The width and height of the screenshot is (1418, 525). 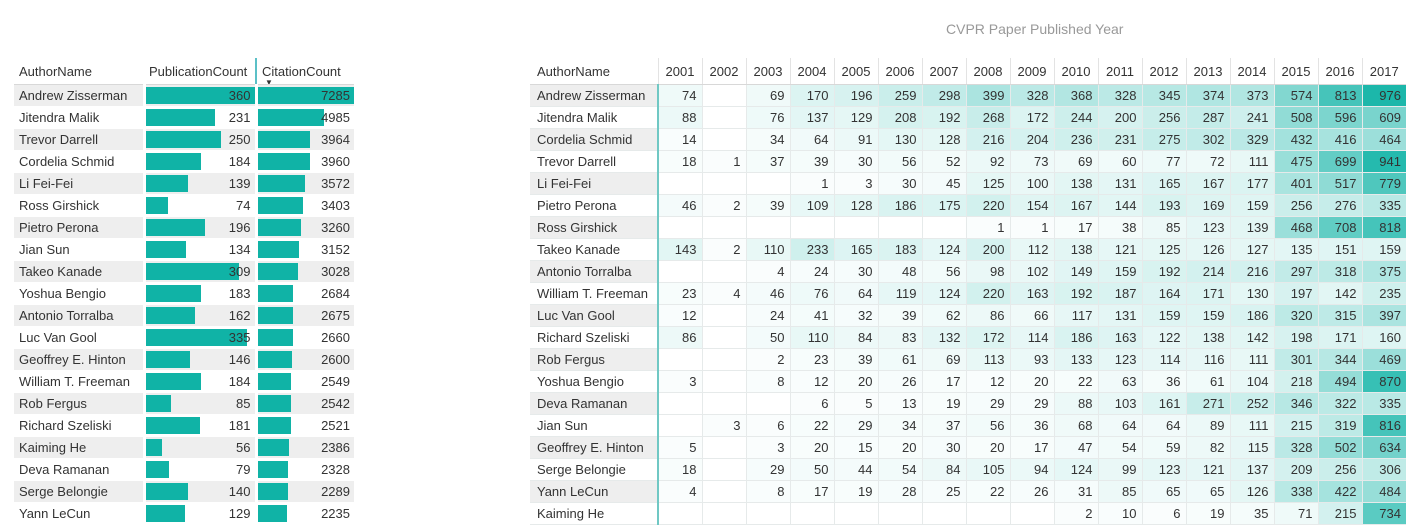 What do you see at coordinates (1295, 71) in the screenshot?
I see `column-header-year: 2015` at bounding box center [1295, 71].